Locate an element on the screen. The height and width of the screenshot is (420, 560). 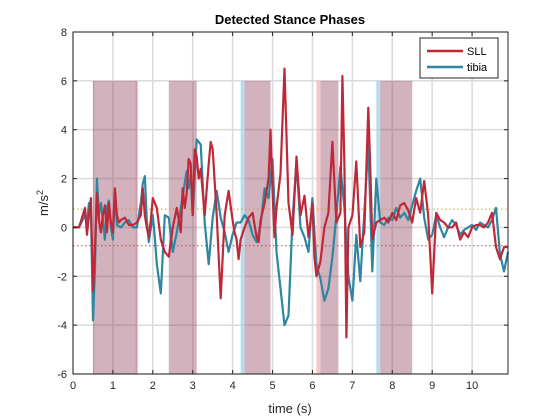
x-tick-label: 0 is located at coordinates (73, 386).